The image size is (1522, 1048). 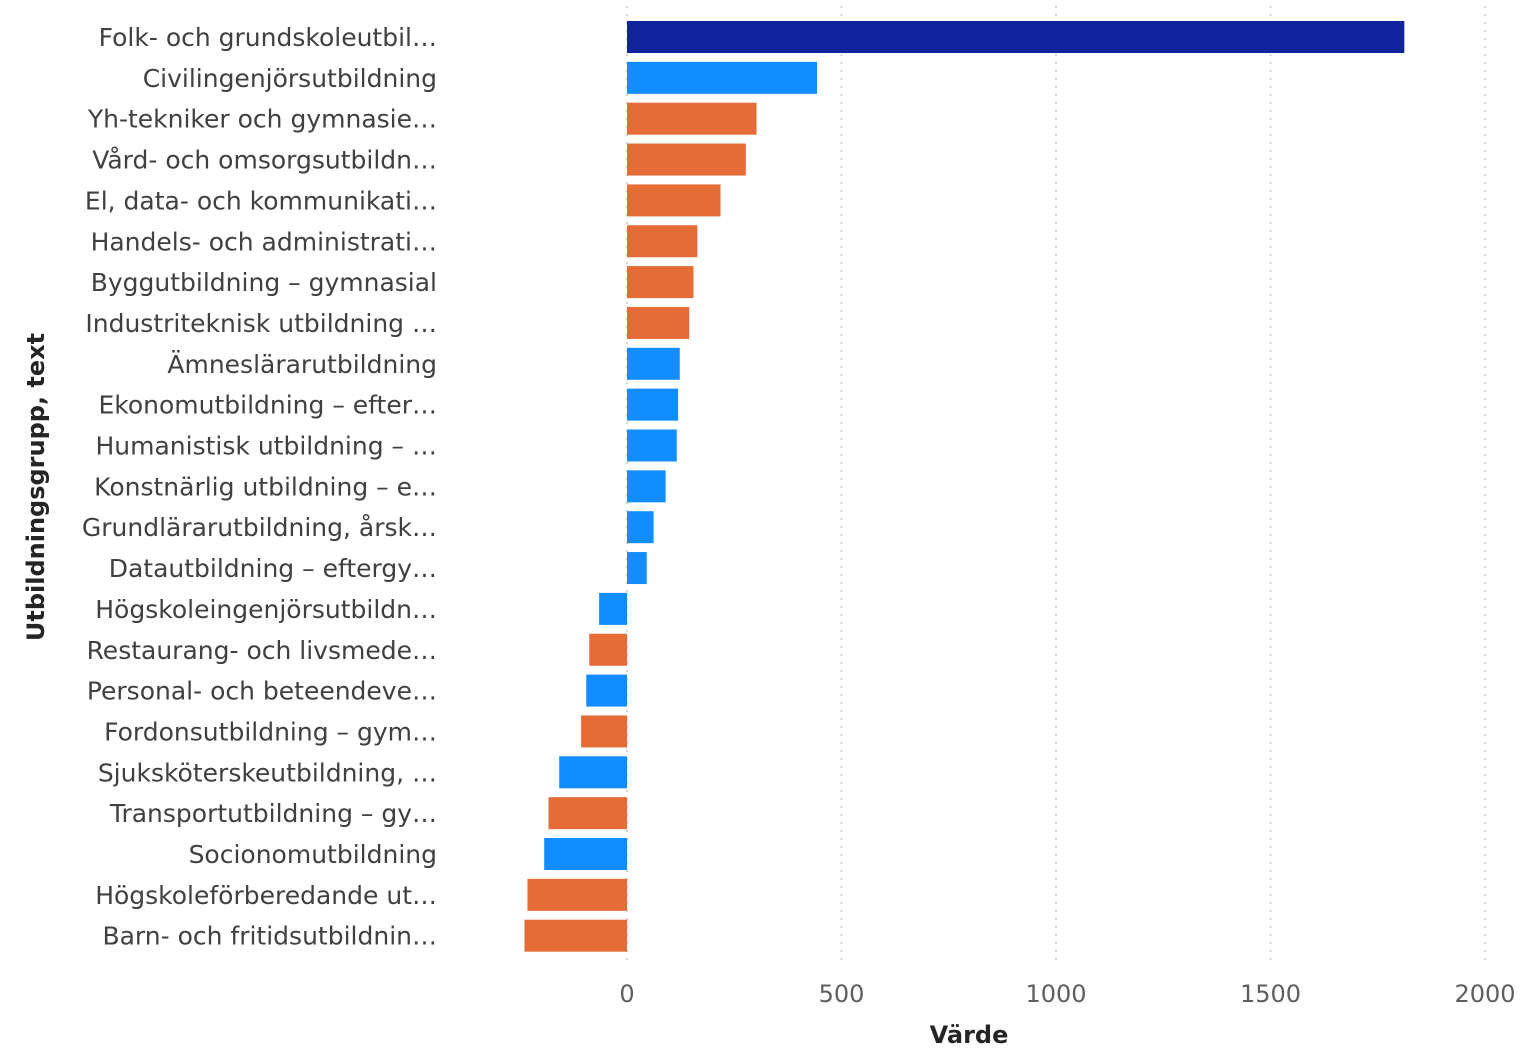 I want to click on x-tick-label: 500, so click(x=842, y=994).